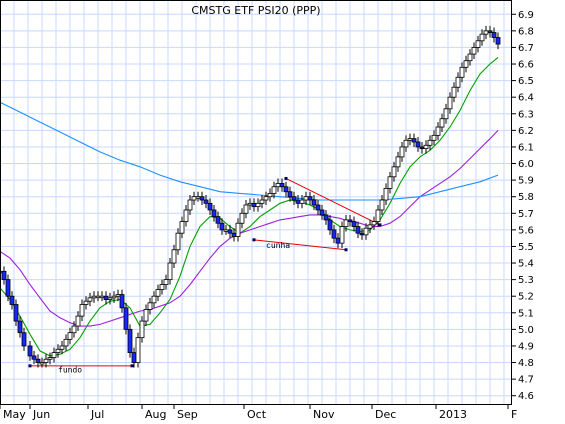  What do you see at coordinates (526, 164) in the screenshot?
I see `y-tick-label: 6.0` at bounding box center [526, 164].